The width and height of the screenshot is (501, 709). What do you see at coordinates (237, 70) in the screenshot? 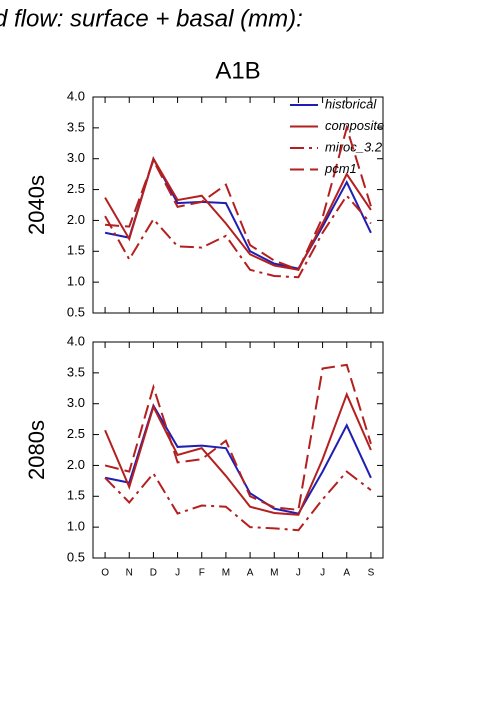
I see `chart-subtitle: A1B` at bounding box center [237, 70].